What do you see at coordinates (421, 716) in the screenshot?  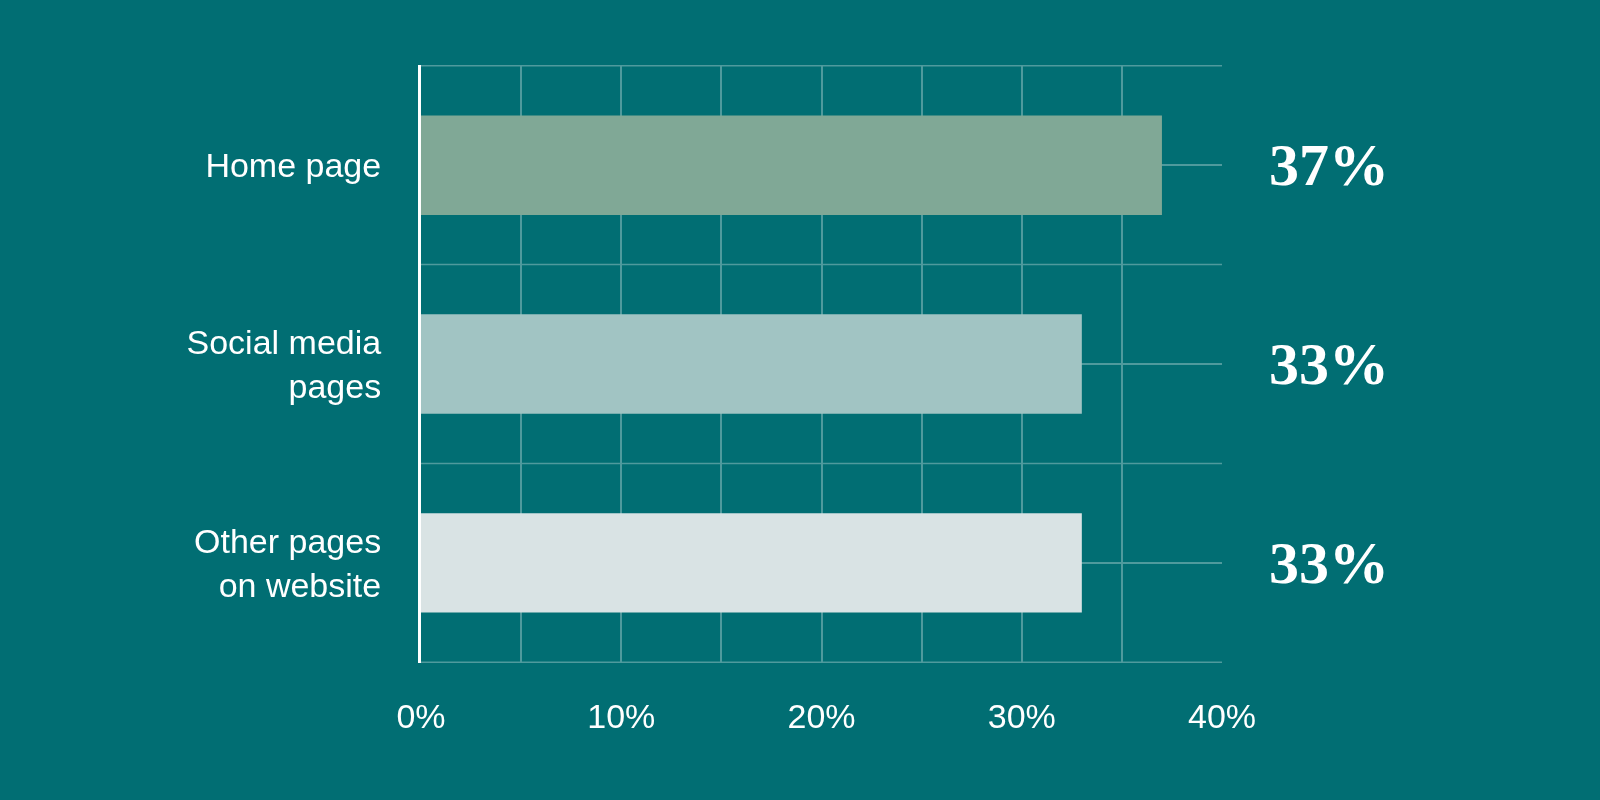 I see `x-tick-label: 0%` at bounding box center [421, 716].